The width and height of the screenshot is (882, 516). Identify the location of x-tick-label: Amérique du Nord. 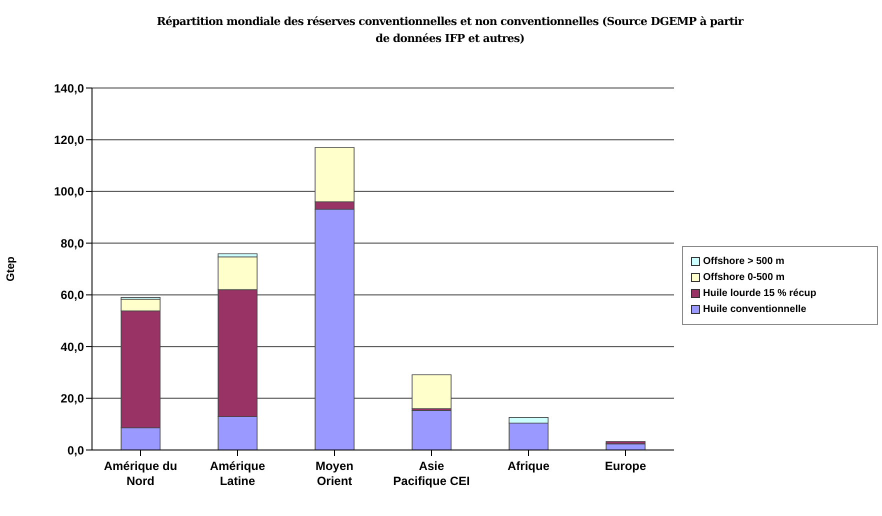
(141, 473).